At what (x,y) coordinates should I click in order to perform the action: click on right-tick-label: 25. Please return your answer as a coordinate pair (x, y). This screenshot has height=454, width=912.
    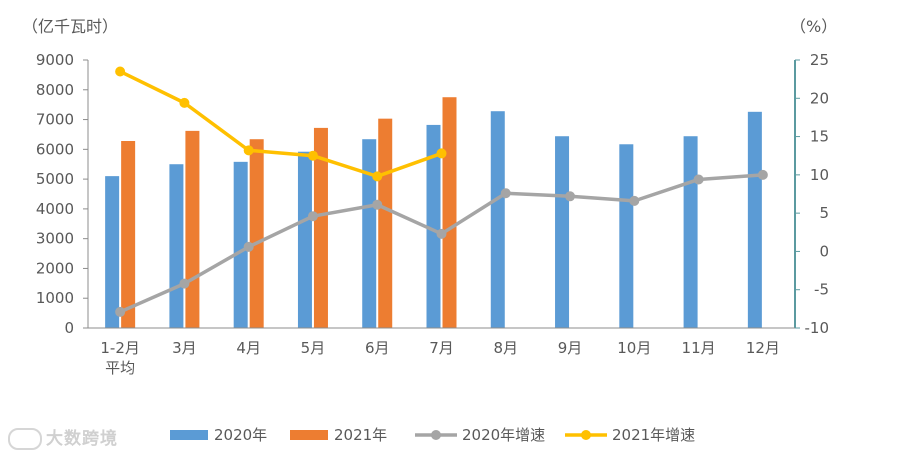
    Looking at the image, I should click on (819, 60).